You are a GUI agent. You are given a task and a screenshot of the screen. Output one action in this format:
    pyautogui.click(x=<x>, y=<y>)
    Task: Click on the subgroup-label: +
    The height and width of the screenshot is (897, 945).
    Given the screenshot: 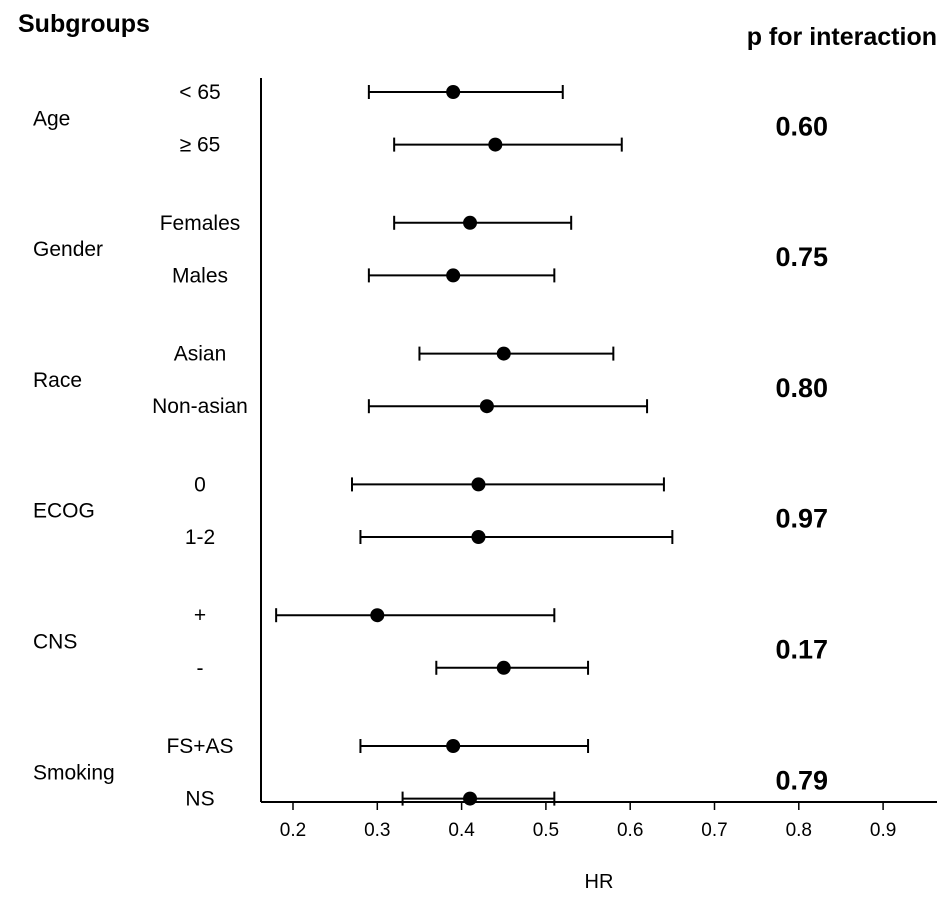 What is the action you would take?
    pyautogui.click(x=200, y=615)
    